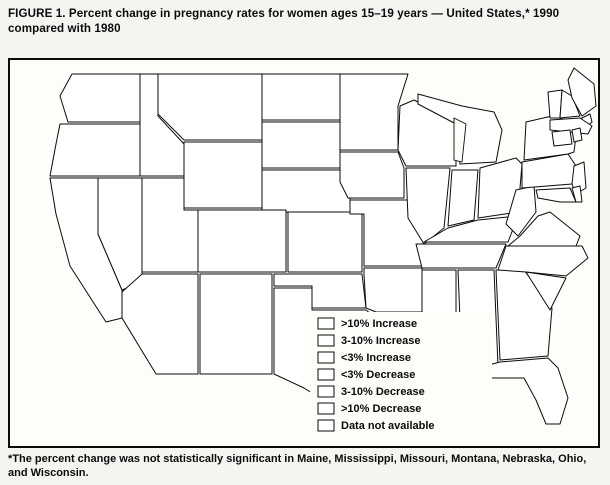 The height and width of the screenshot is (485, 610). What do you see at coordinates (326, 323) in the screenshot?
I see `legend-swatch-inc10` at bounding box center [326, 323].